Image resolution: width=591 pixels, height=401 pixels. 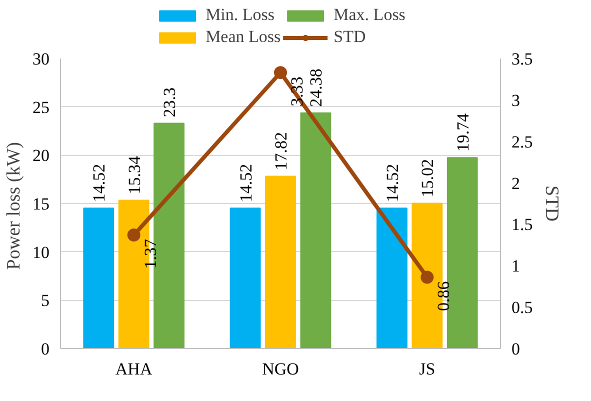 What do you see at coordinates (134, 174) in the screenshot?
I see `data-label: 15.34` at bounding box center [134, 174].